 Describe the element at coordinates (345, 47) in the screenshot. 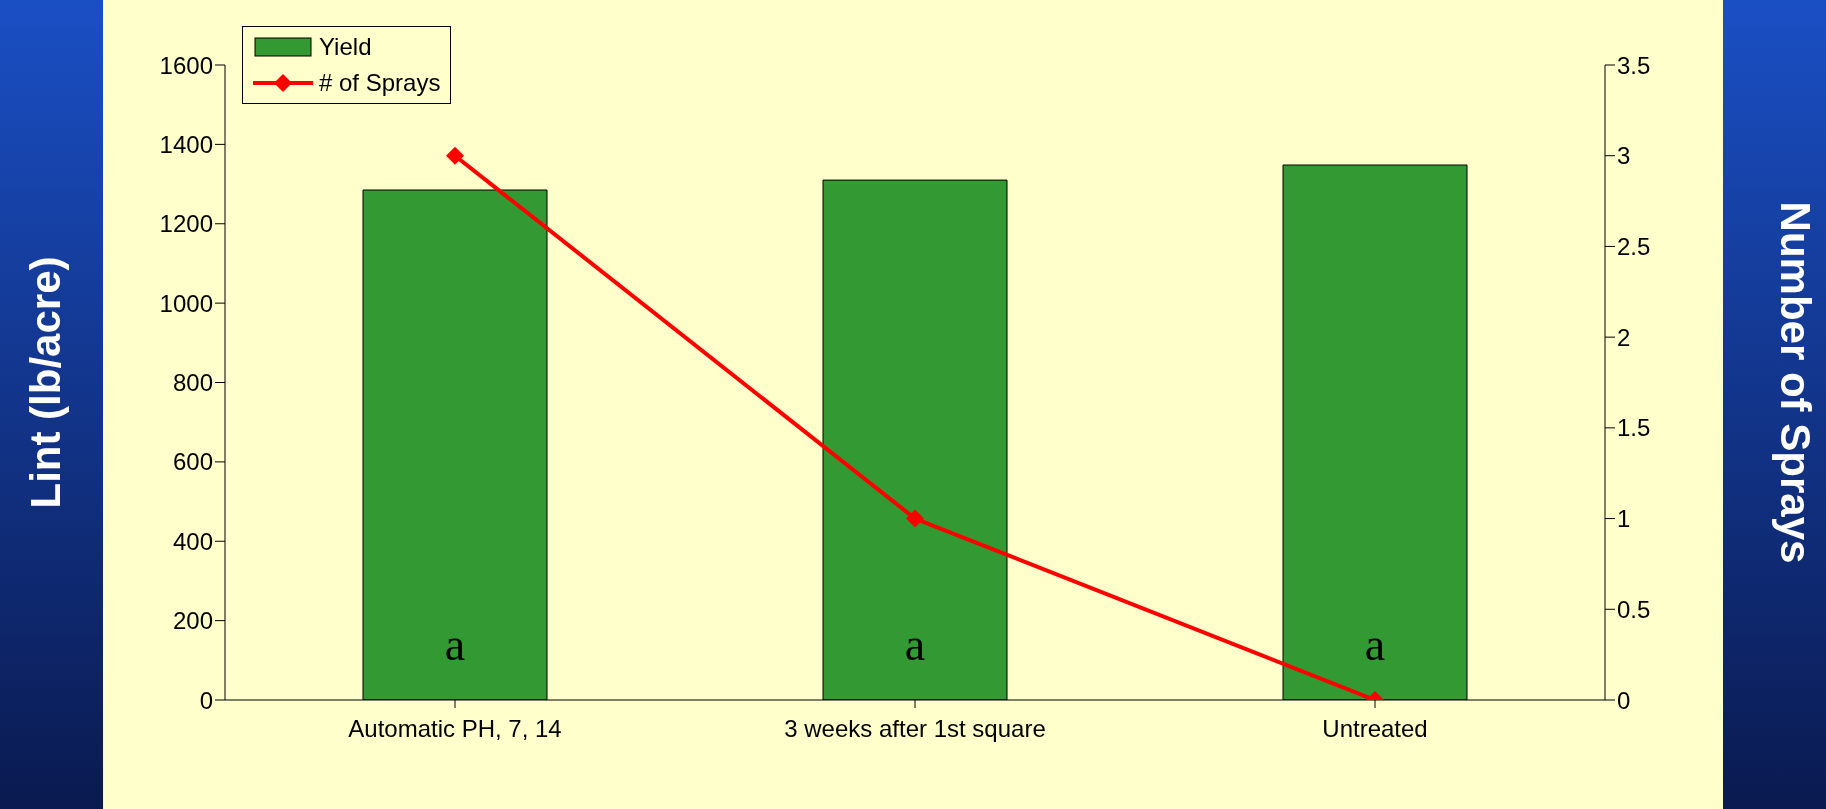

I see `legend-label: Yield` at that location.